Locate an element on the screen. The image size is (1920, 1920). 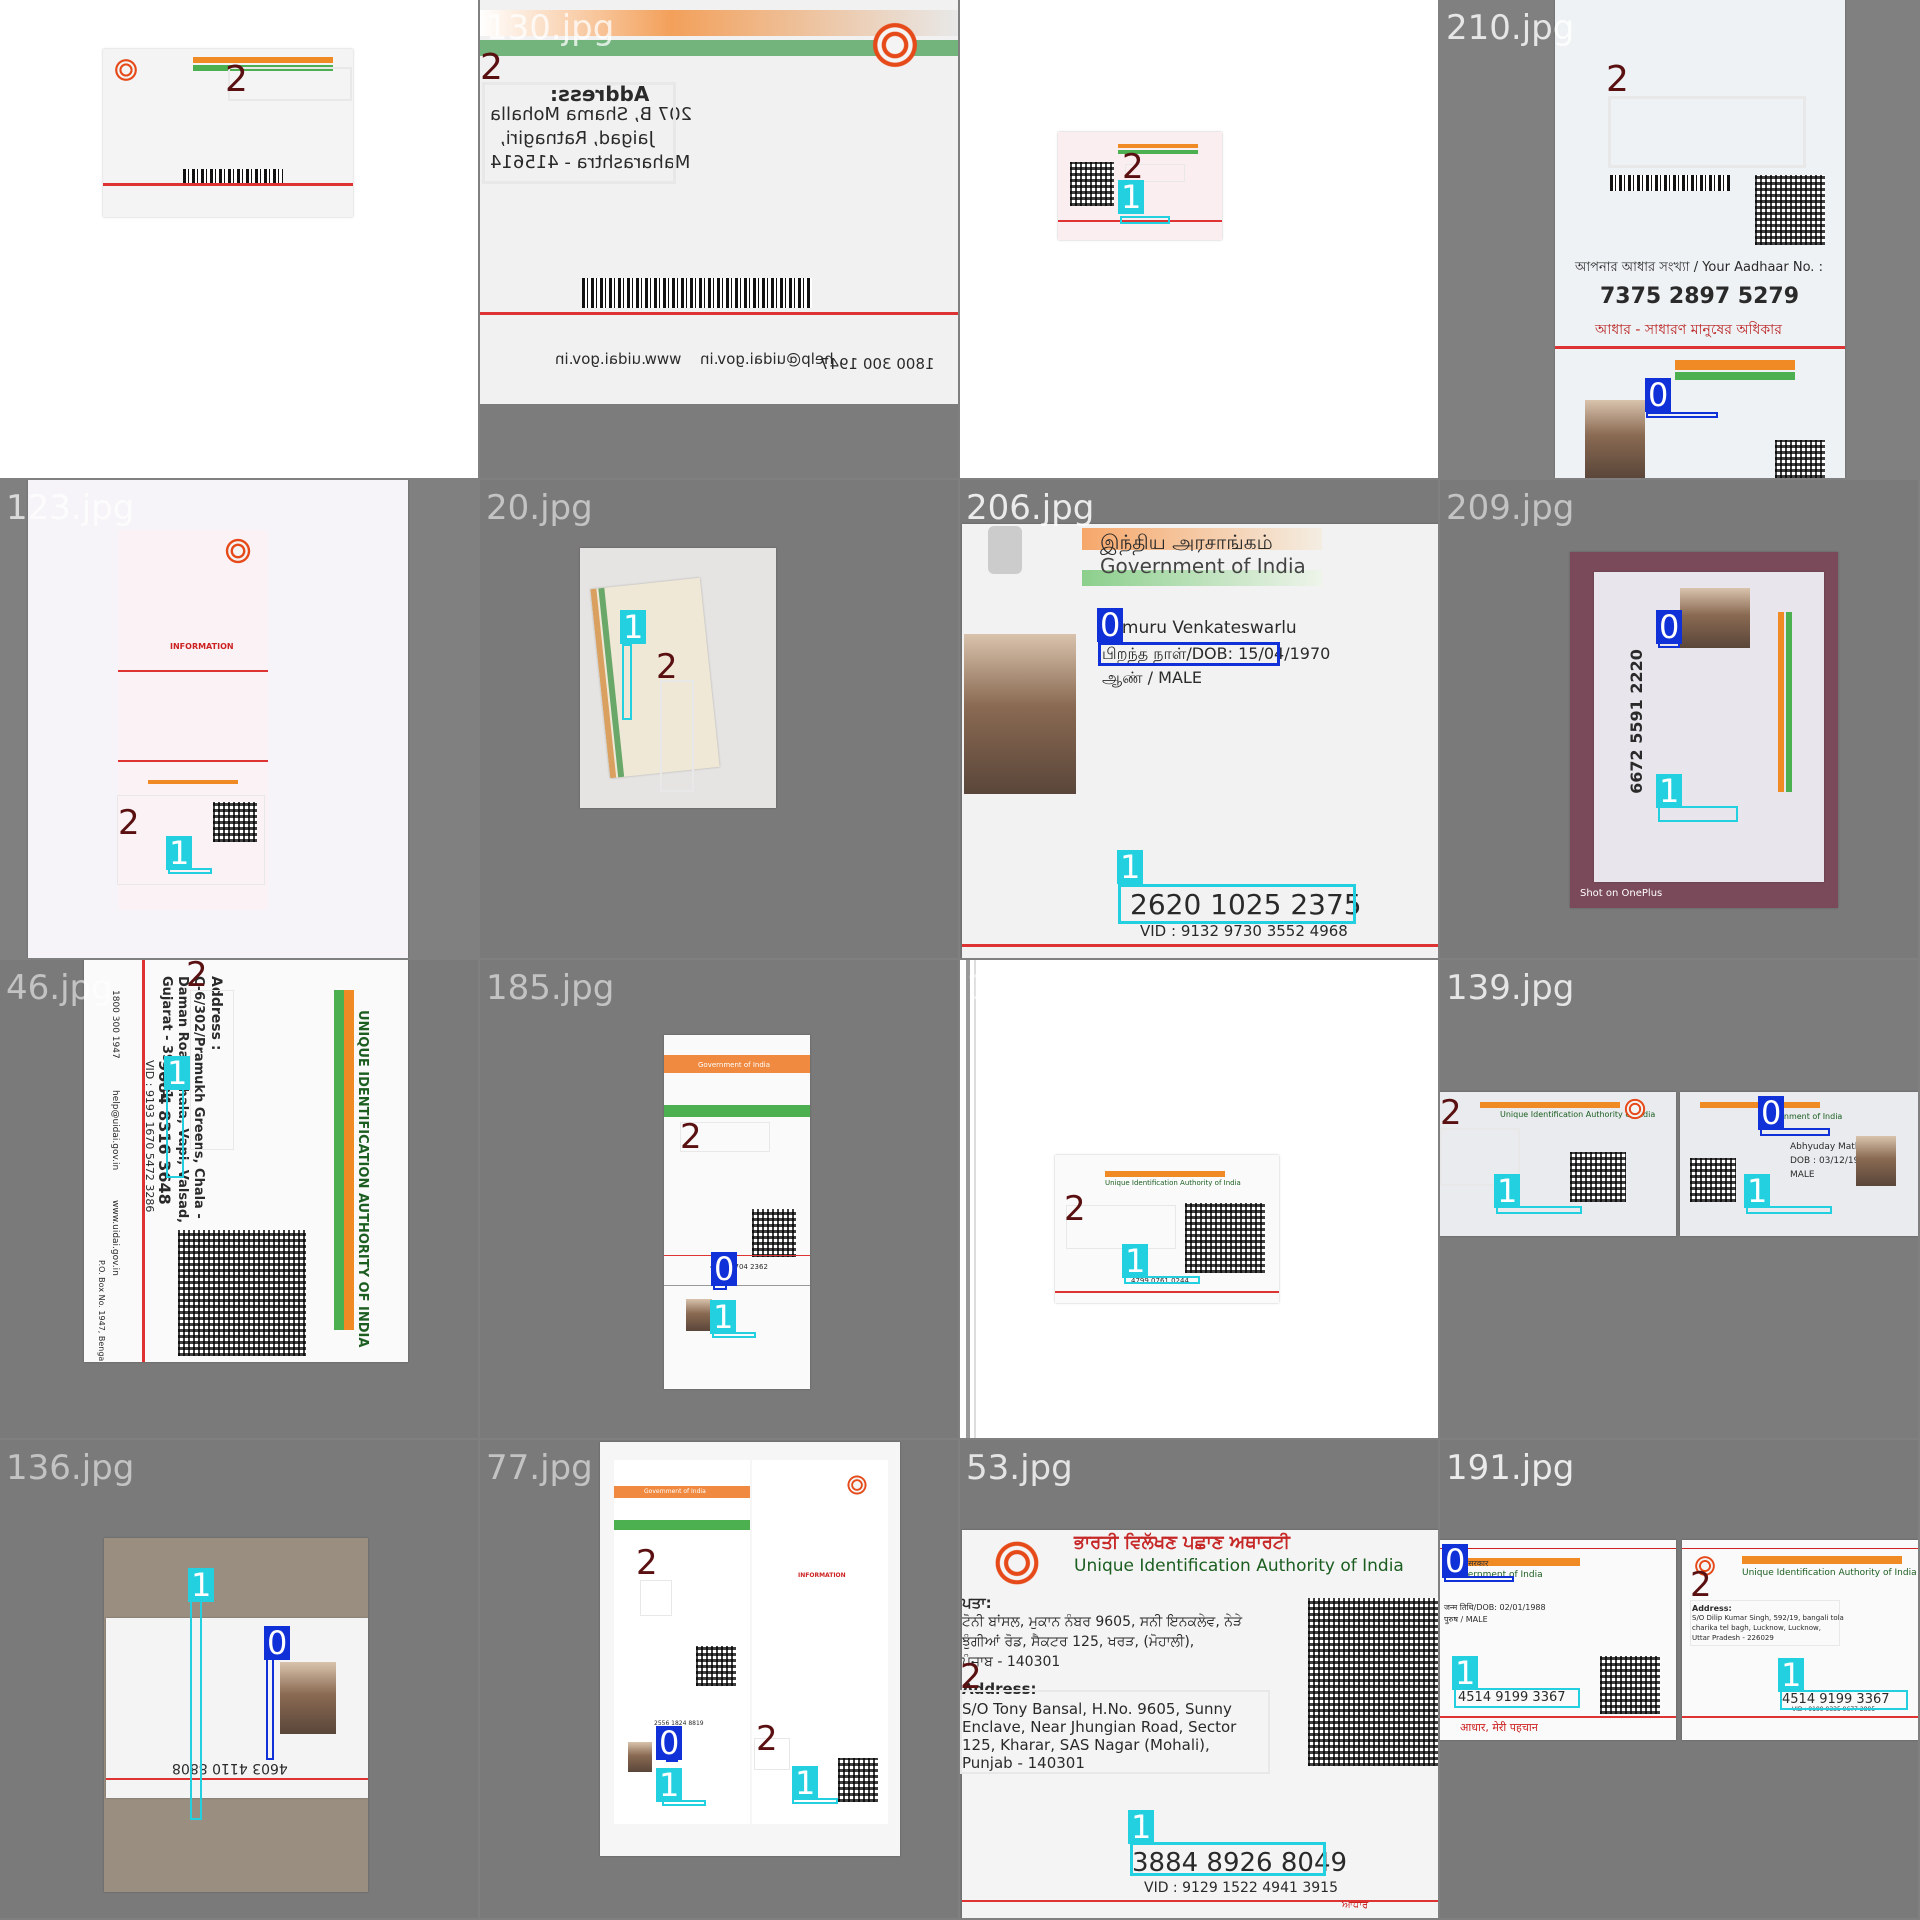
tile-filename: 130.jpg is located at coordinates (550, 28).